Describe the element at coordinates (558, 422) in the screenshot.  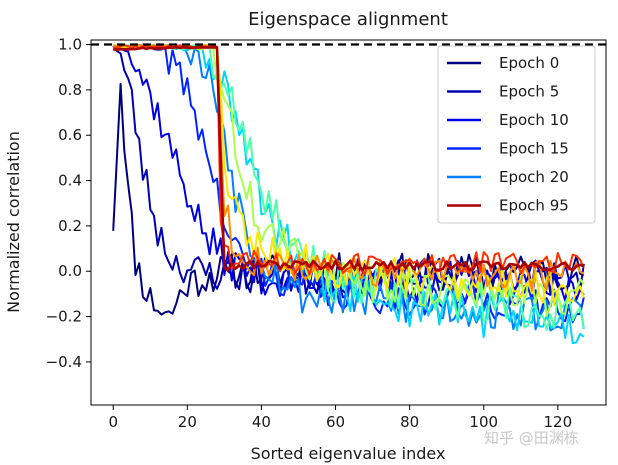
I see `x-tick-label: 120` at that location.